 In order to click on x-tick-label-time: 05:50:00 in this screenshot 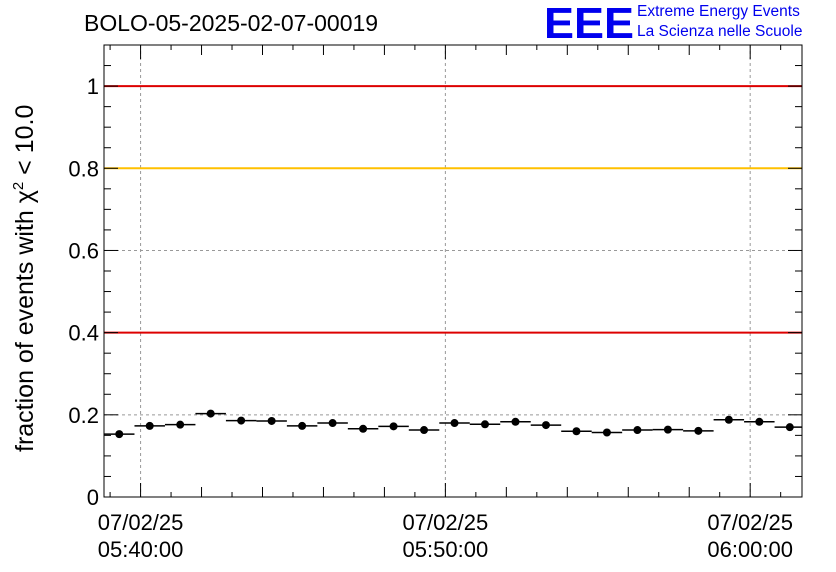, I will do `click(446, 549)`.